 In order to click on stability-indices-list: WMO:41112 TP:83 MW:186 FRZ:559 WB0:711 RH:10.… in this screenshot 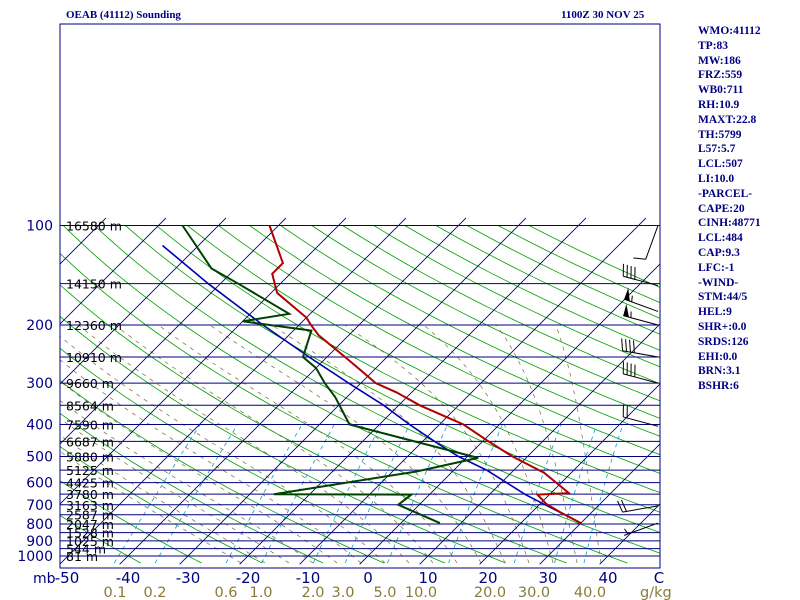, I will do `click(729, 209)`.